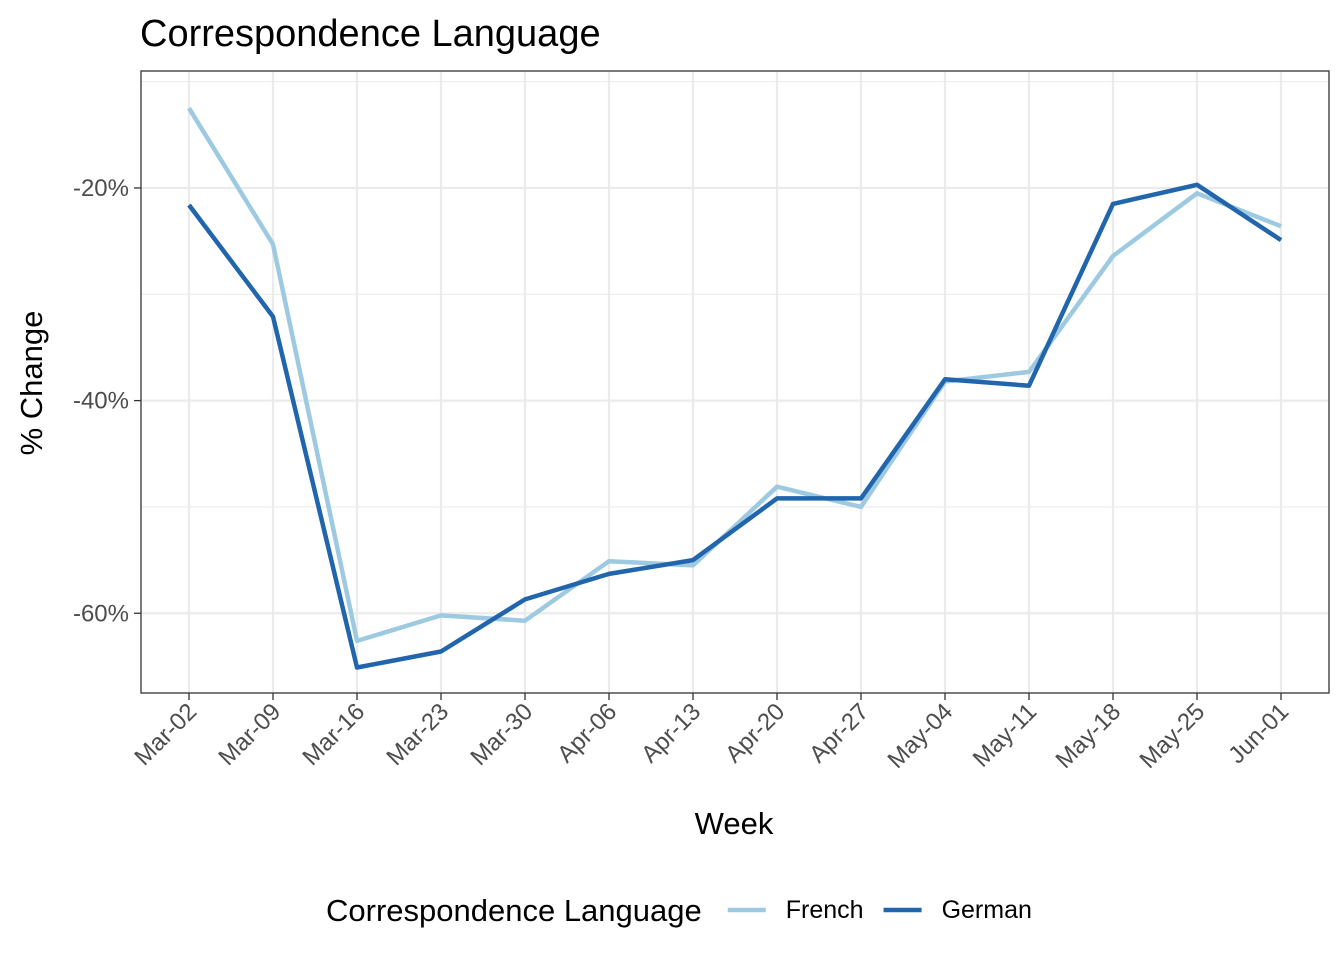 Image resolution: width=1344 pixels, height=960 pixels. What do you see at coordinates (417, 734) in the screenshot?
I see `x-tick-label: Mar-23` at bounding box center [417, 734].